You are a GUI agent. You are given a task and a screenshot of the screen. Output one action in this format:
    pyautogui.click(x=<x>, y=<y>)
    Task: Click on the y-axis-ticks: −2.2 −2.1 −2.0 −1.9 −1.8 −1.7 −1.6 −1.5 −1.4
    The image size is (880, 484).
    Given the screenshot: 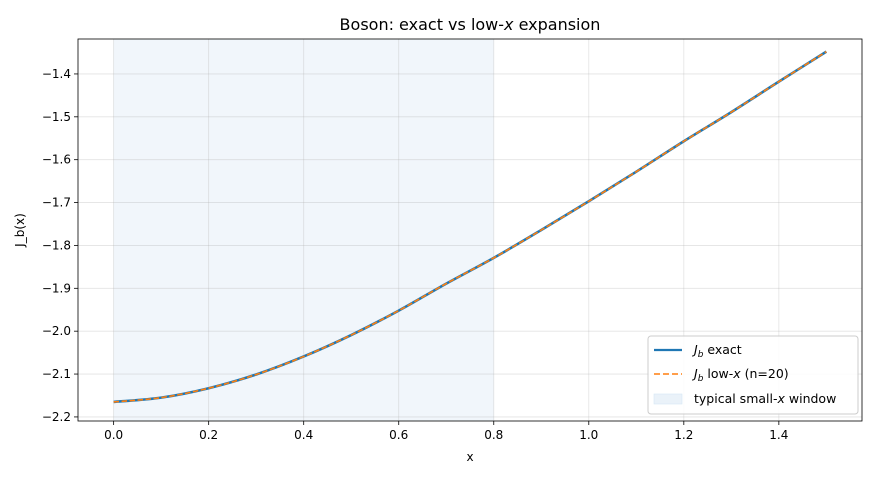 What is the action you would take?
    pyautogui.click(x=60, y=245)
    